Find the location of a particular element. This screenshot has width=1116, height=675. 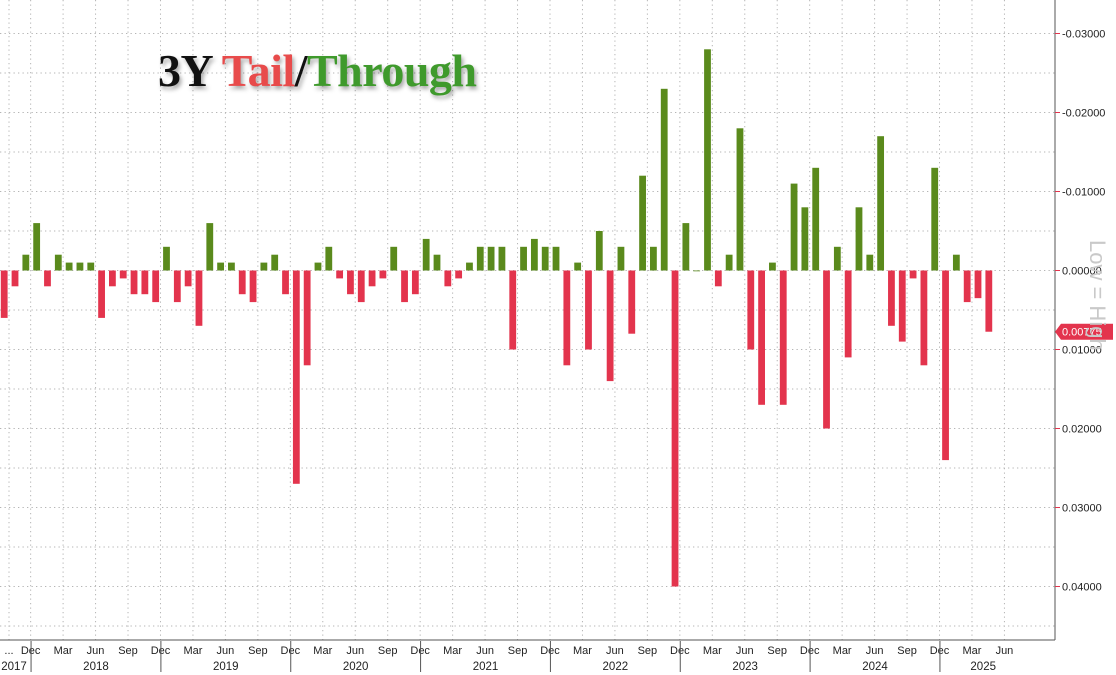

y-tick-label: 0.03000 is located at coordinates (1082, 509).